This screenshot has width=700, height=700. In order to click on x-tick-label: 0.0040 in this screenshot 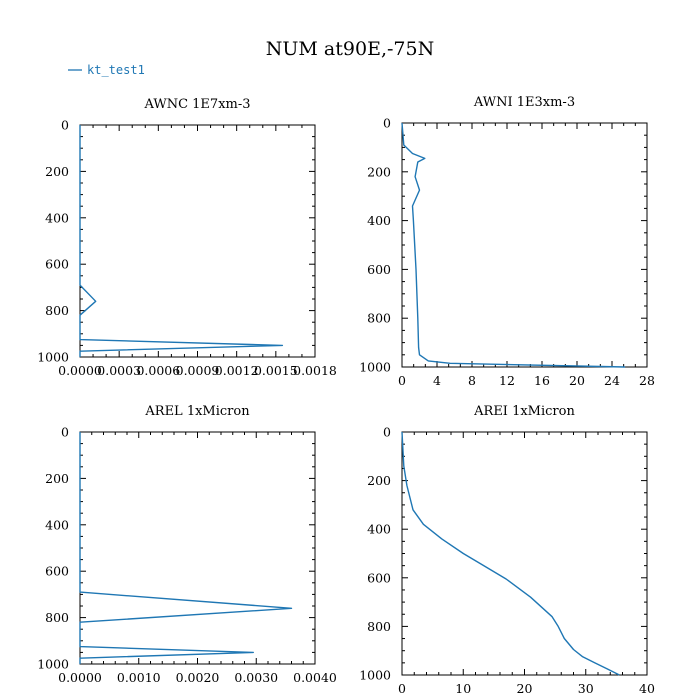, I will do `click(315, 677)`.